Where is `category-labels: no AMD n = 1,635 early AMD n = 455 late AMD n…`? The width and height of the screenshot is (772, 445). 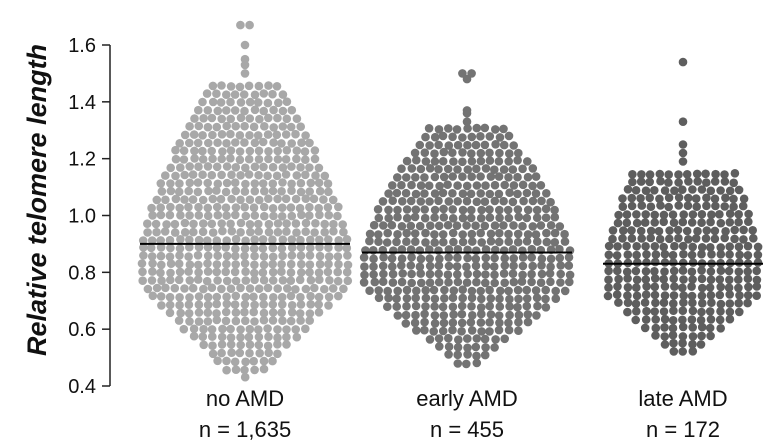 category-labels: no AMD n = 1,635 early AMD n = 455 late AMD n… is located at coordinates (463, 414).